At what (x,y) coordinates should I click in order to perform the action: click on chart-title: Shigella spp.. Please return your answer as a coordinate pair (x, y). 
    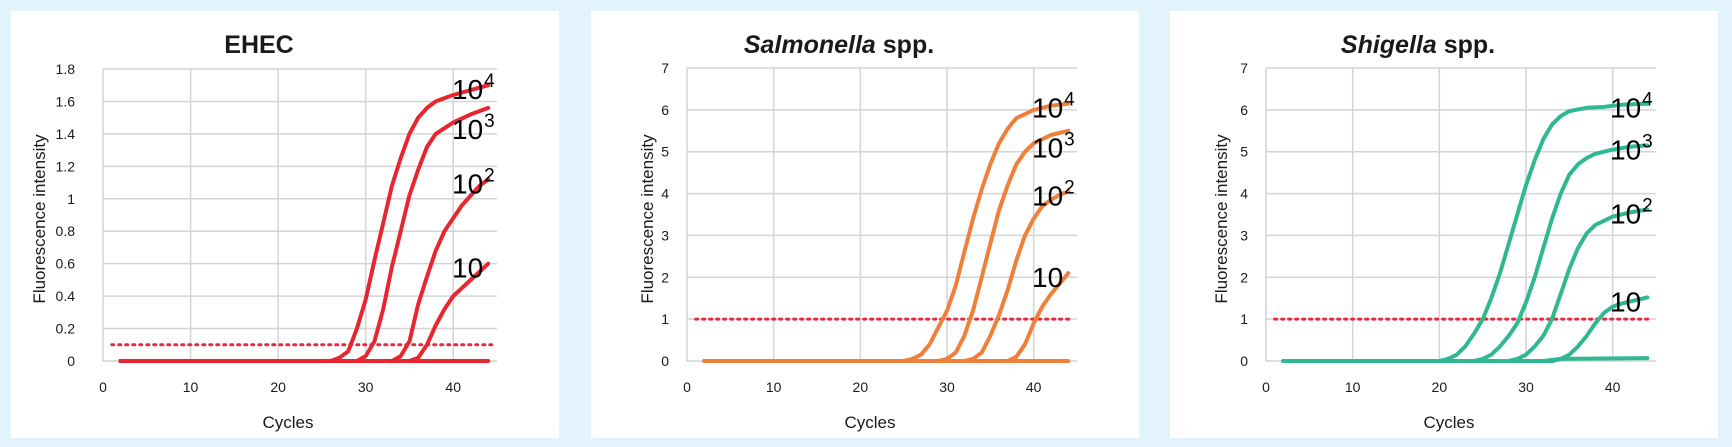
    Looking at the image, I should click on (1418, 45).